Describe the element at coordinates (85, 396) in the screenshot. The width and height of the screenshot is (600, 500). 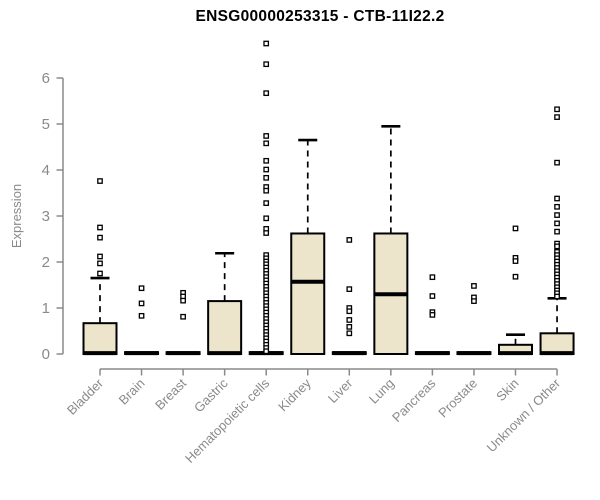
I see `x-axis-category-label: Bladder` at that location.